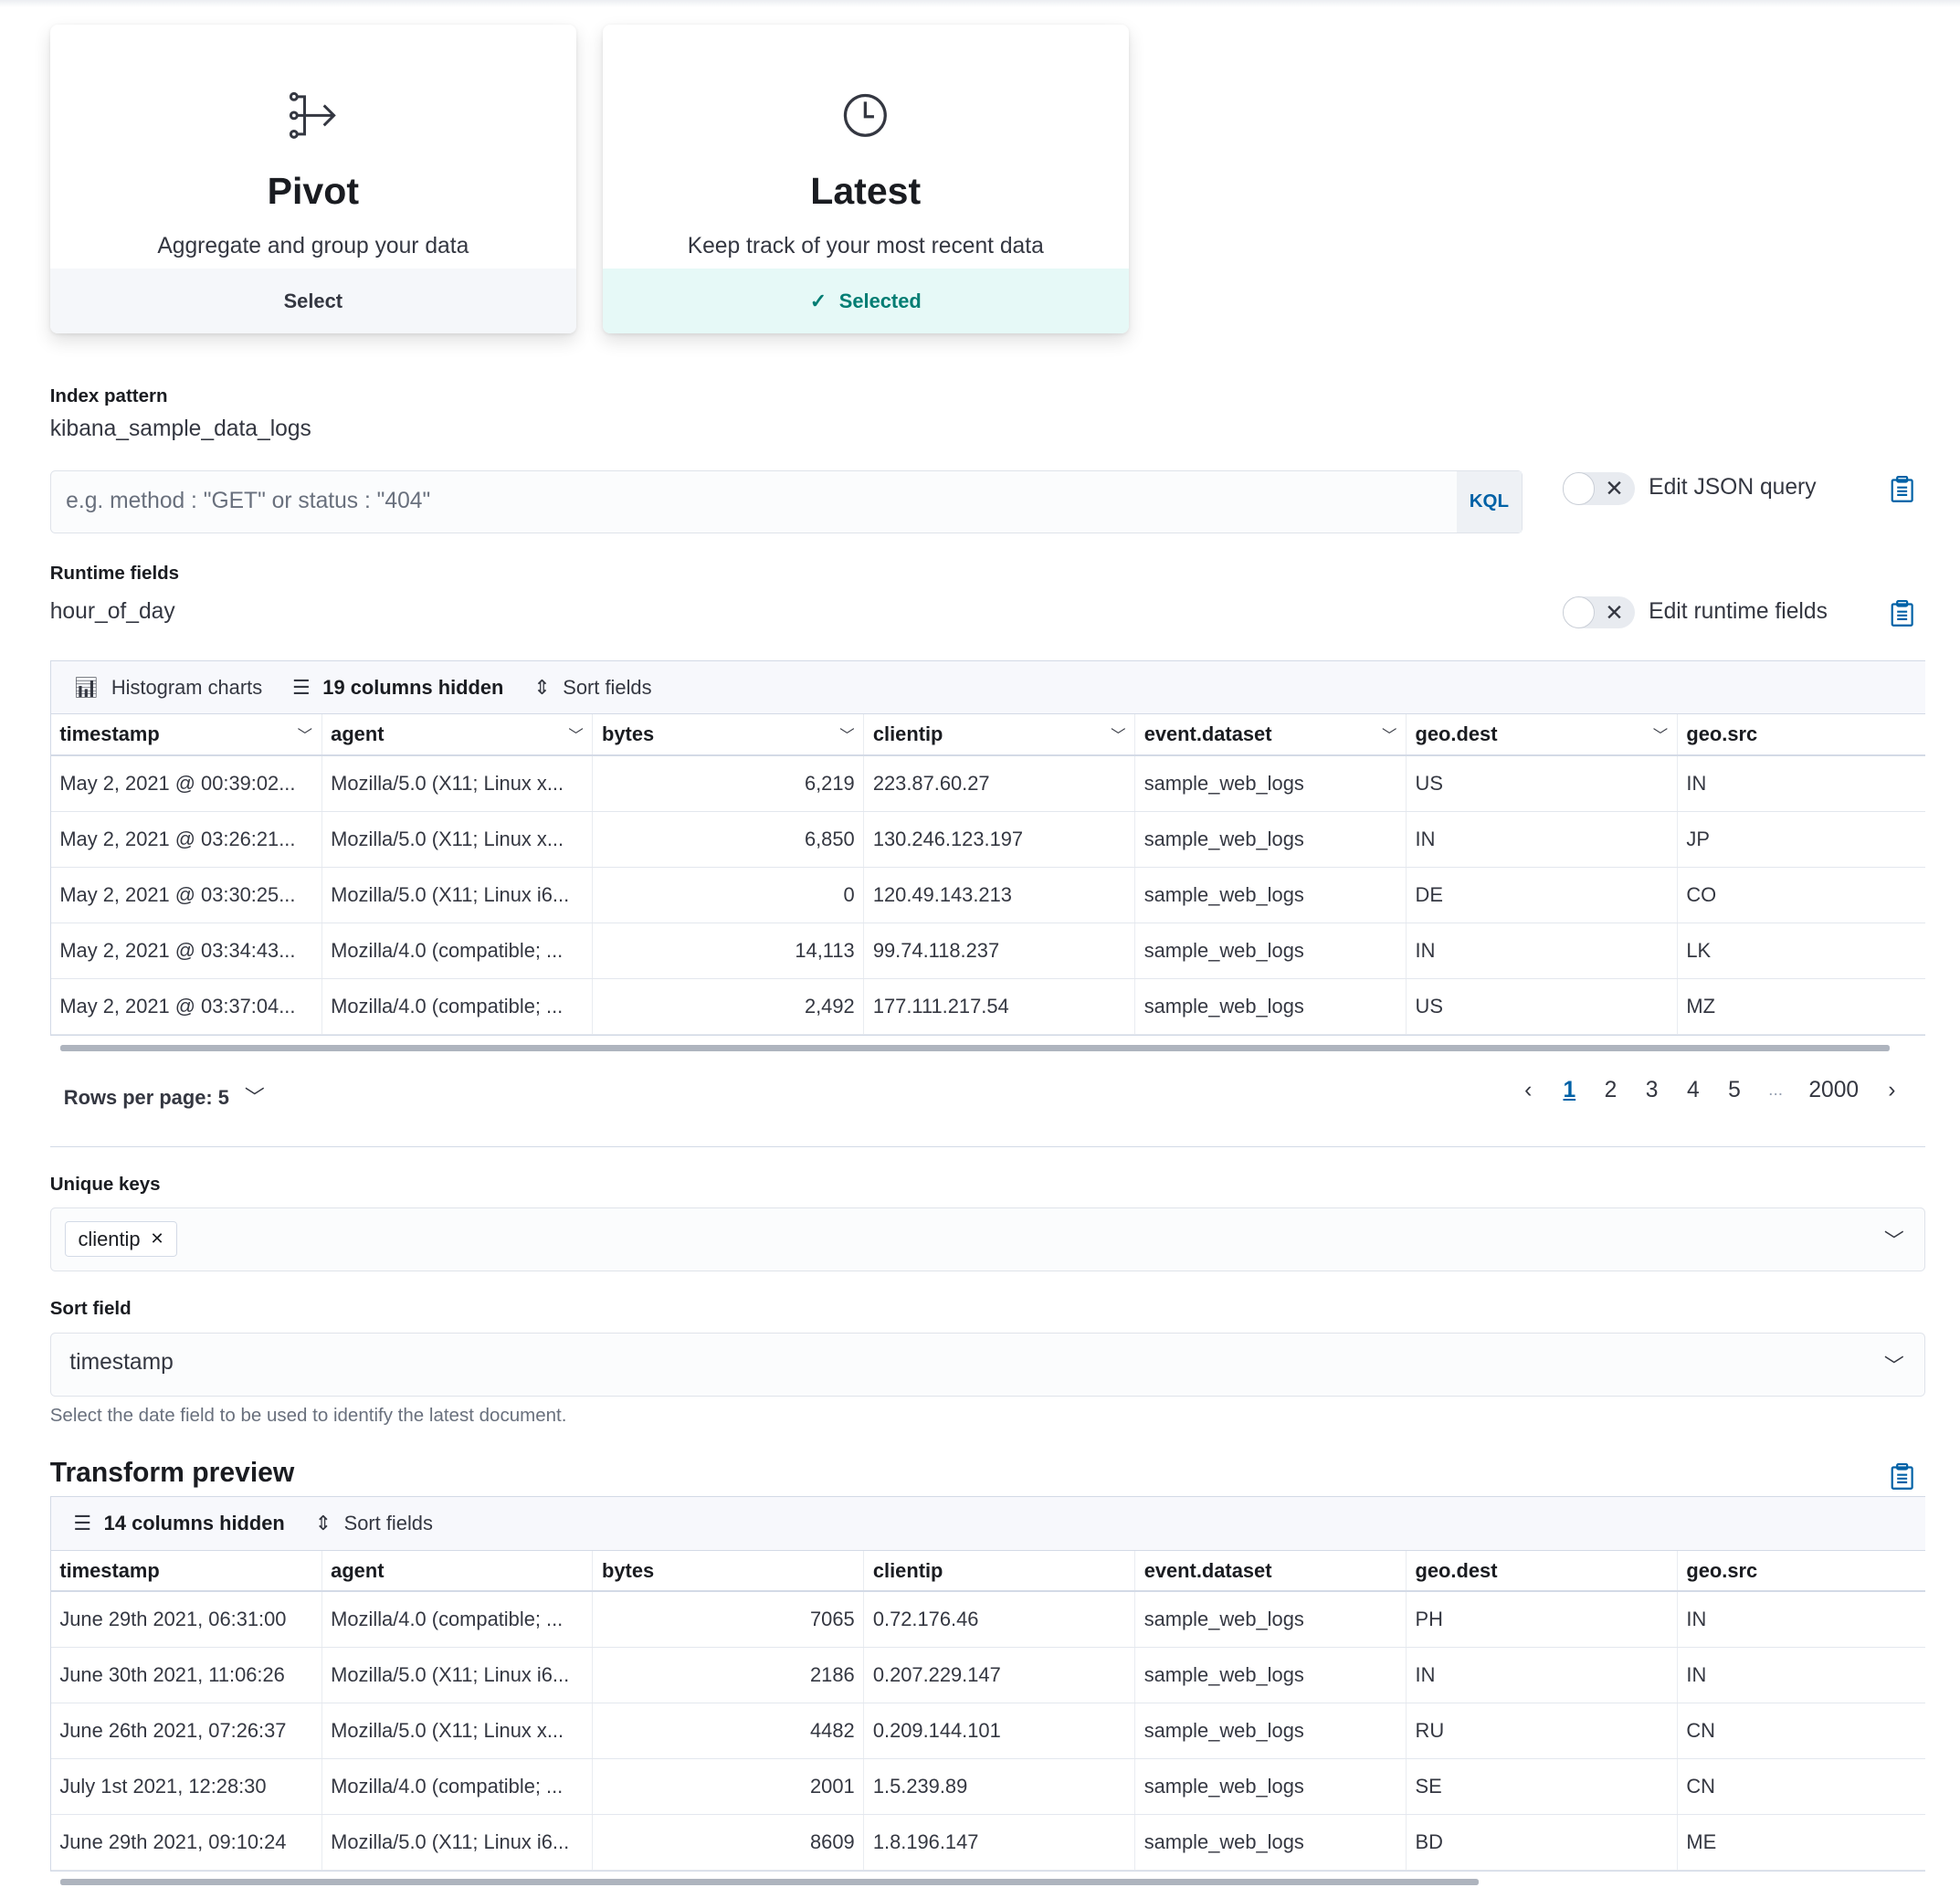  Describe the element at coordinates (1000, 1843) in the screenshot. I see `table-cell: 1.8.196.147` at that location.